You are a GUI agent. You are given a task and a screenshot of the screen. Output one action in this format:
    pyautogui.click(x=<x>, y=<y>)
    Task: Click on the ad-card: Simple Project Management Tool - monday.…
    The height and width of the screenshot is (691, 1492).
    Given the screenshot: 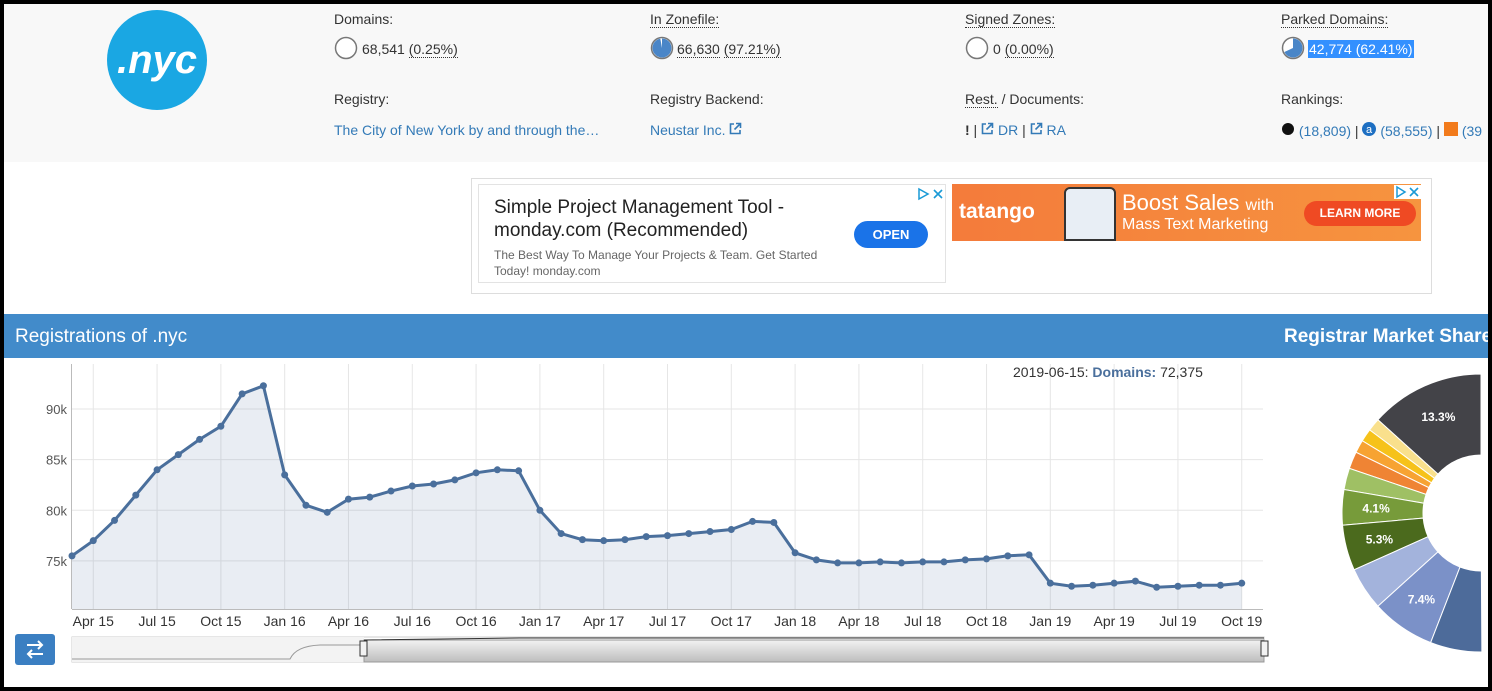 What is the action you would take?
    pyautogui.click(x=712, y=233)
    